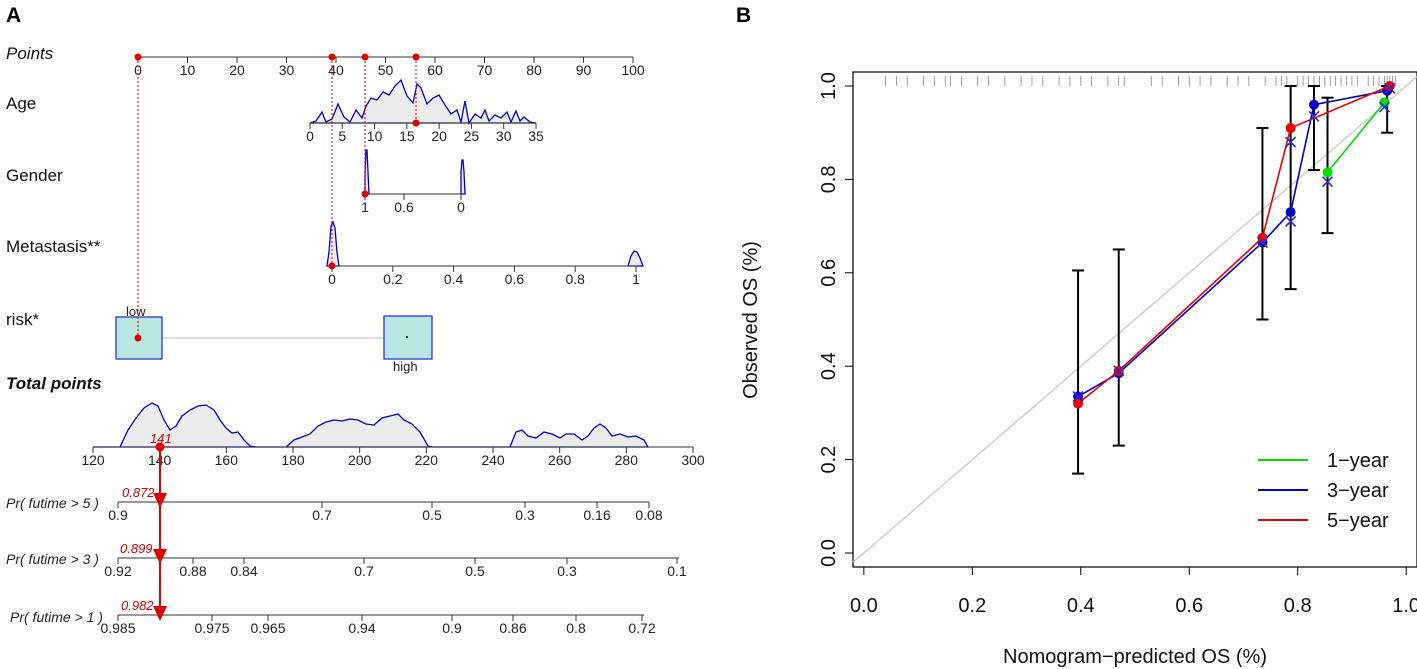 The width and height of the screenshot is (1417, 669). I want to click on pr1-tick-label-5: 0.86, so click(512, 628).